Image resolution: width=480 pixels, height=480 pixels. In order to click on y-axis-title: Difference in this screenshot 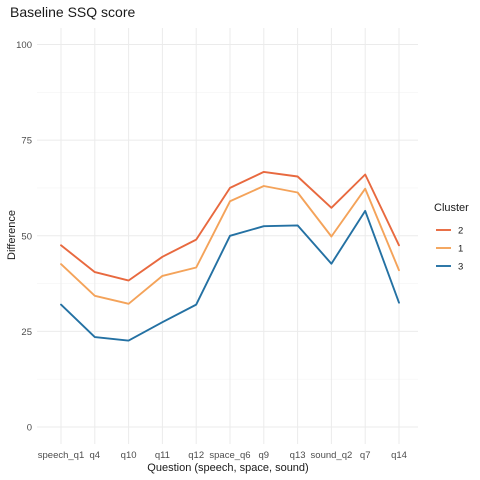, I will do `click(12, 235)`.